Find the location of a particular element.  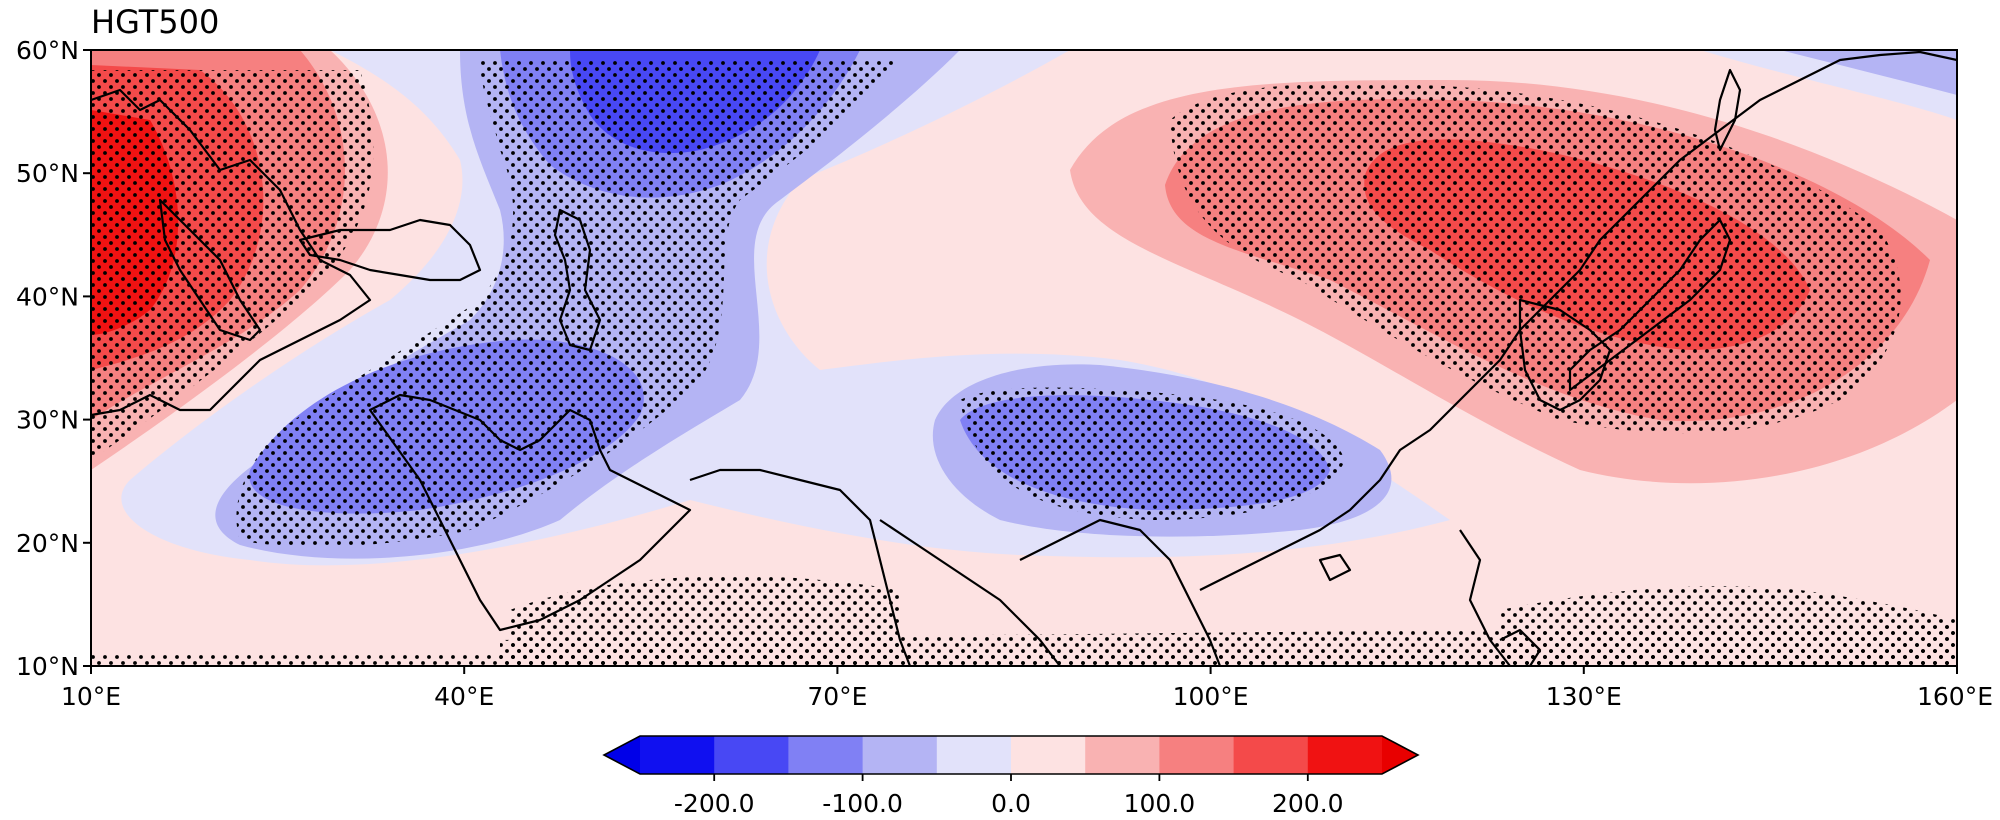

colorbar-outline is located at coordinates (1011, 755).